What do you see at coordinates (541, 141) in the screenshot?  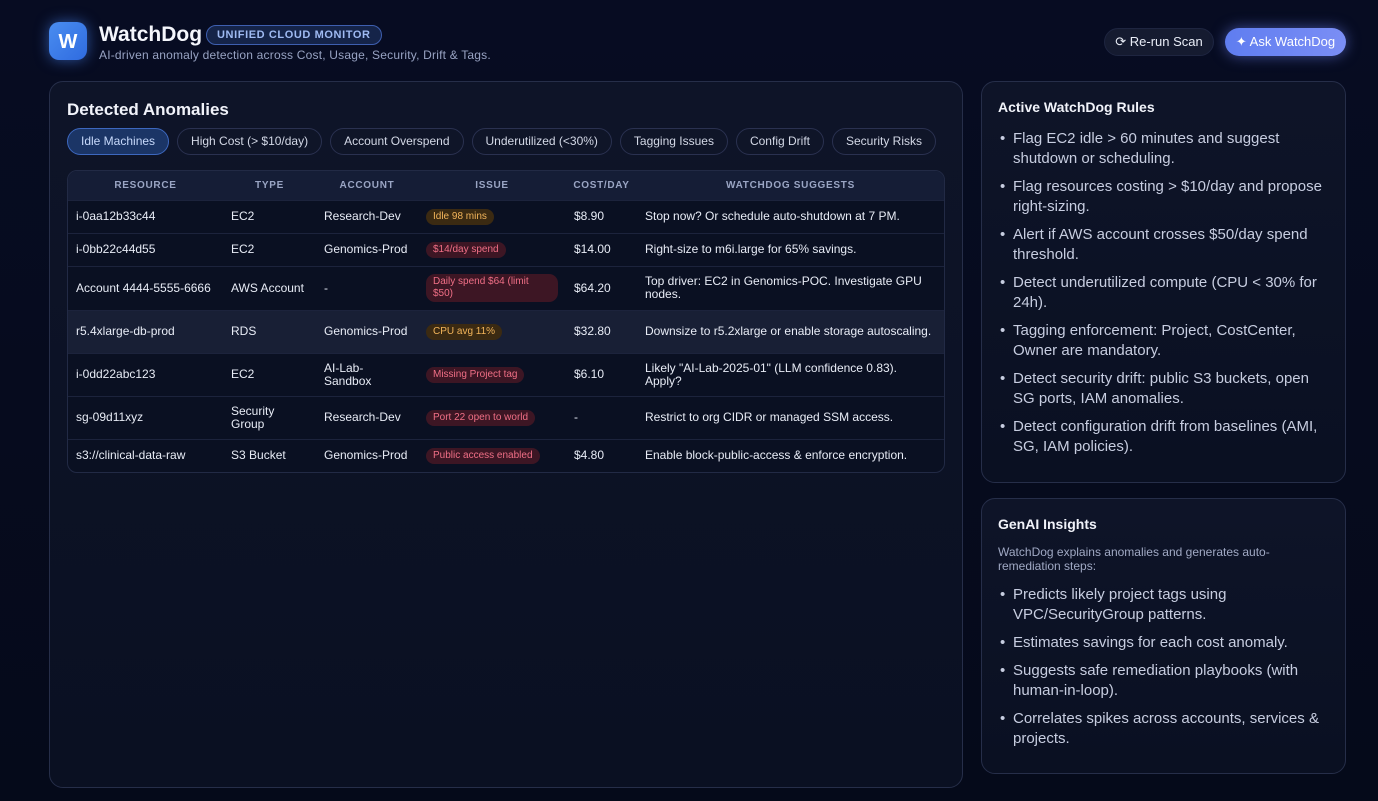 I see `tab-underutilized: Underutilized (<30%)` at bounding box center [541, 141].